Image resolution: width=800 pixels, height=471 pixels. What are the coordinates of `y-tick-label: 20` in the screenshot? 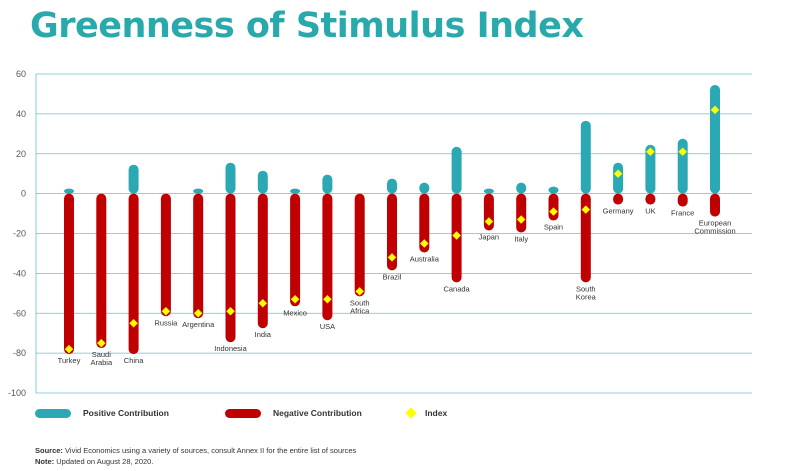 It's located at (21, 154).